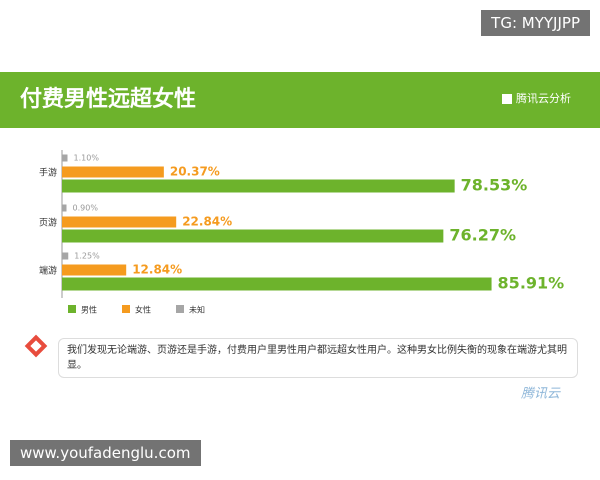 This screenshot has height=480, width=600. Describe the element at coordinates (48, 271) in the screenshot. I see `y-tick-label: 端游` at that location.